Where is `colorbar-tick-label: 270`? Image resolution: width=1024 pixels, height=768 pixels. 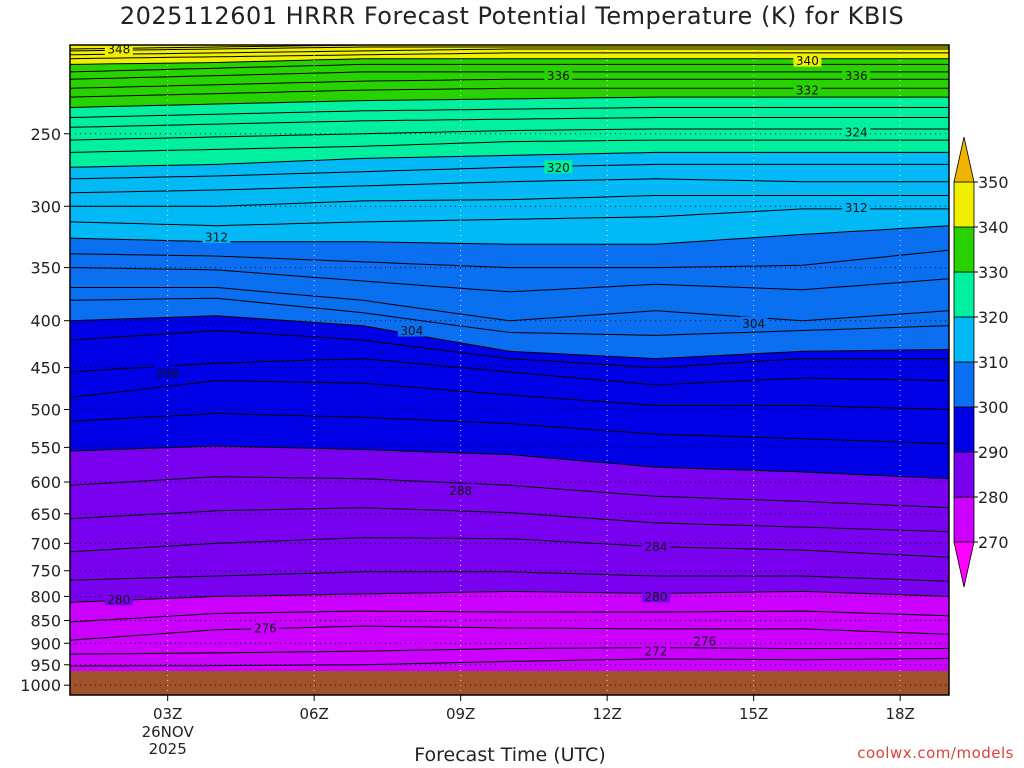
colorbar-tick-label: 270 is located at coordinates (993, 542).